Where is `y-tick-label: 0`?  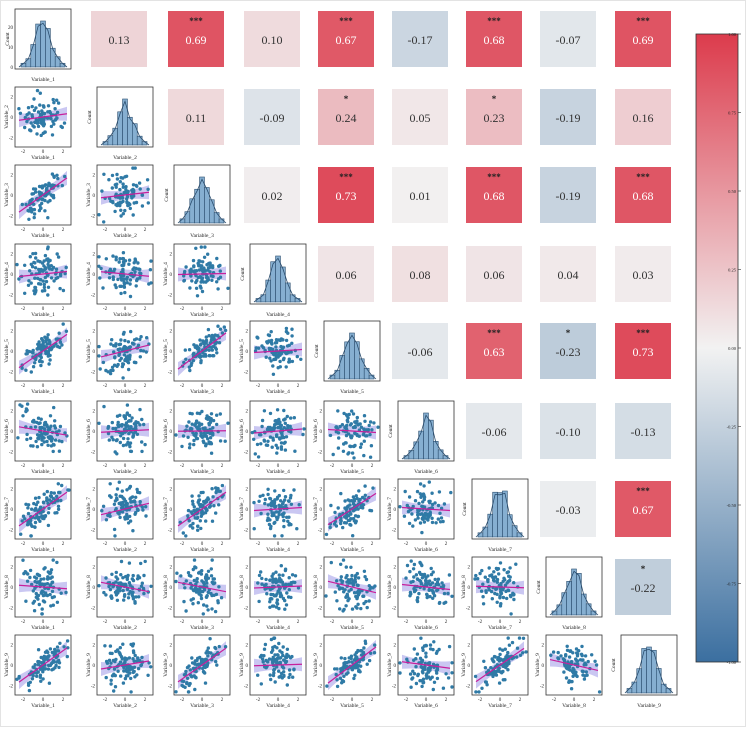
y-tick-label: 0 is located at coordinates (247, 352).